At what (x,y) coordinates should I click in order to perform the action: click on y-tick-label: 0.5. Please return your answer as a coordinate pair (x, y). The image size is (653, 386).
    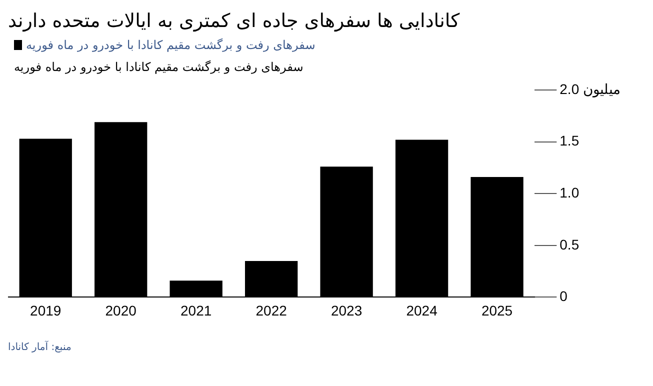
    Looking at the image, I should click on (570, 244).